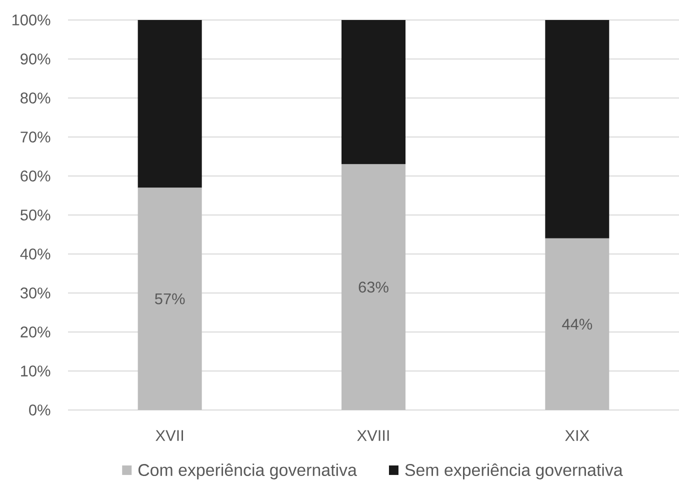  I want to click on y-tick-label: 80%, so click(35, 98).